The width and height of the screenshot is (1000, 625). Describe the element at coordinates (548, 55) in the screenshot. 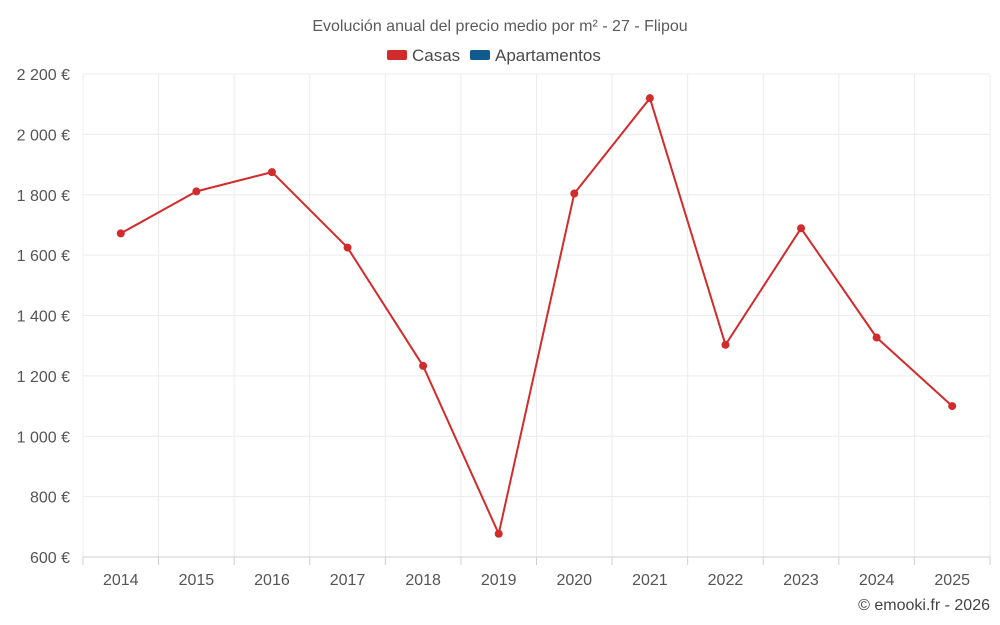

I see `legend-label-apartamentos: Apartamentos` at that location.